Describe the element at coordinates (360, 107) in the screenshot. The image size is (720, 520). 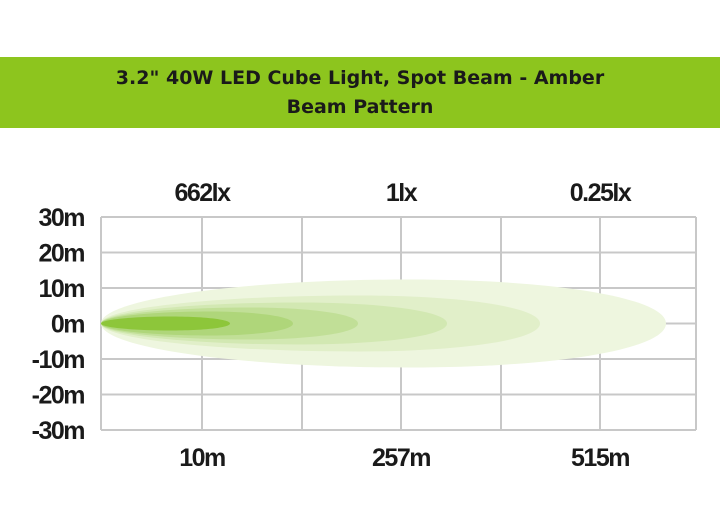
I see `chart-title-line2: Beam Pattern` at that location.